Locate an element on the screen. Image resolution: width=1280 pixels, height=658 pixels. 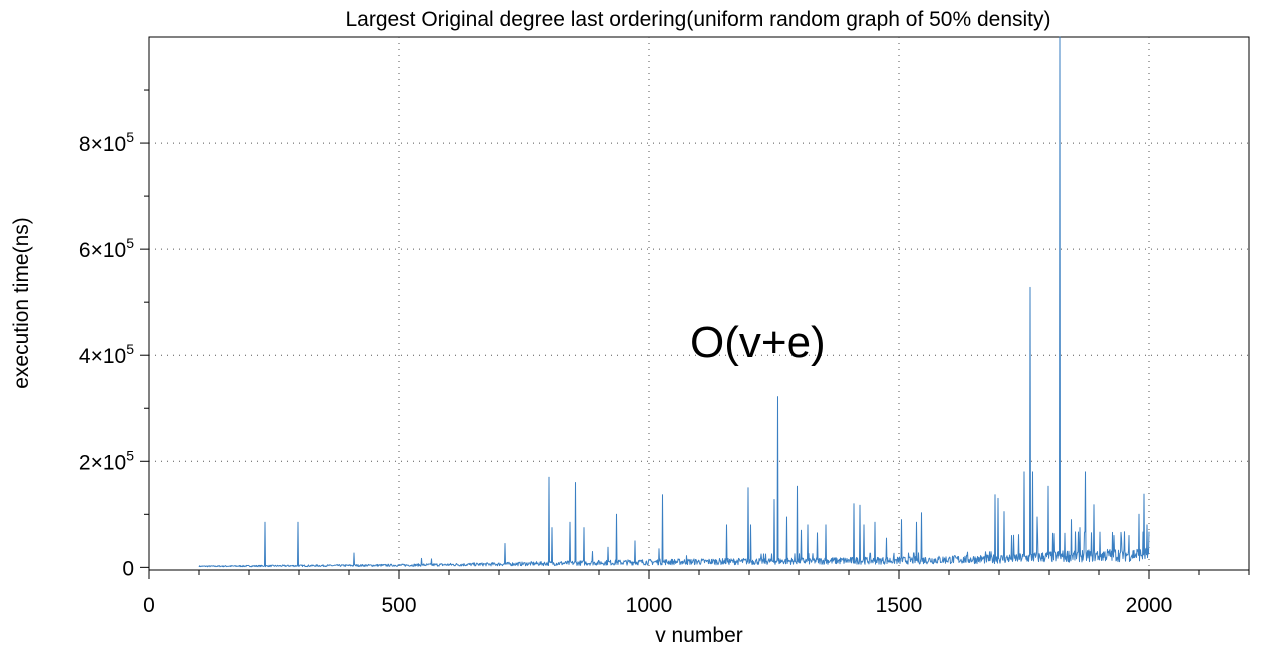
y-tick-label-3: 6×10⁵ is located at coordinates (106, 248).